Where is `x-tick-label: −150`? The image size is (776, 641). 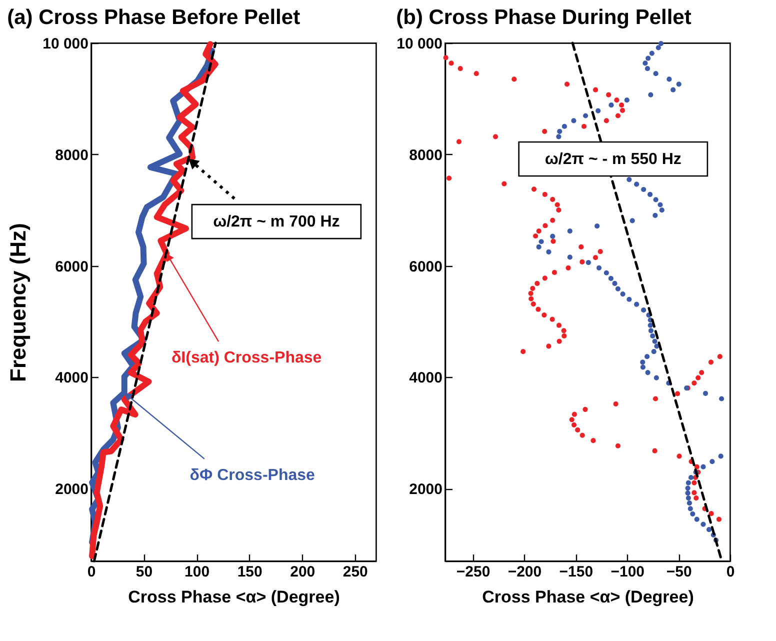 x-tick-label: −150 is located at coordinates (576, 572).